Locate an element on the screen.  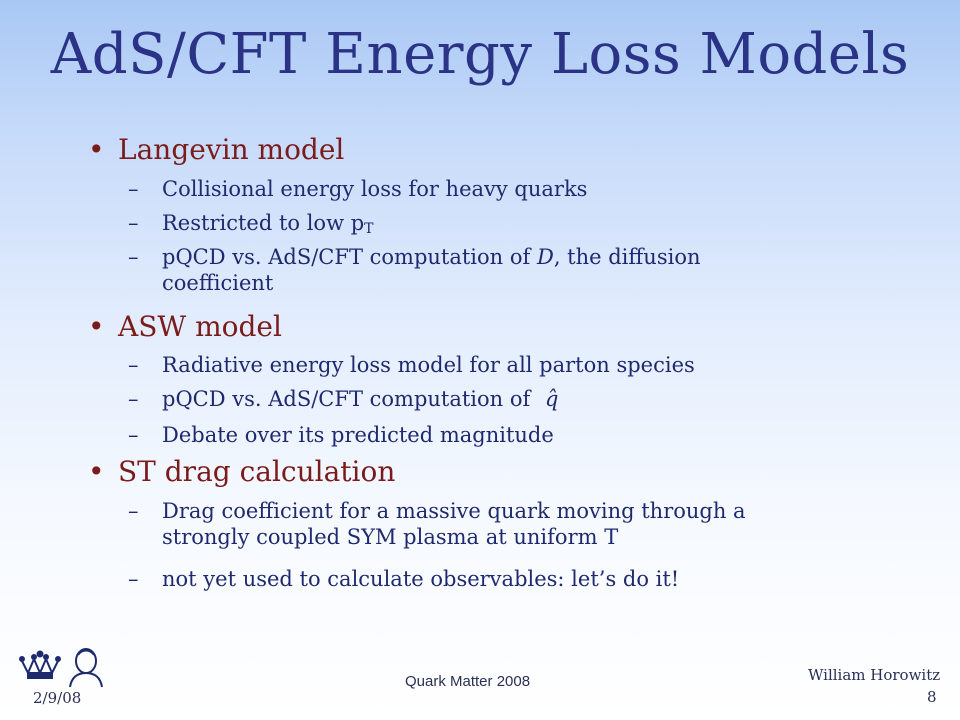
italic-symbol: D is located at coordinates (545, 257).